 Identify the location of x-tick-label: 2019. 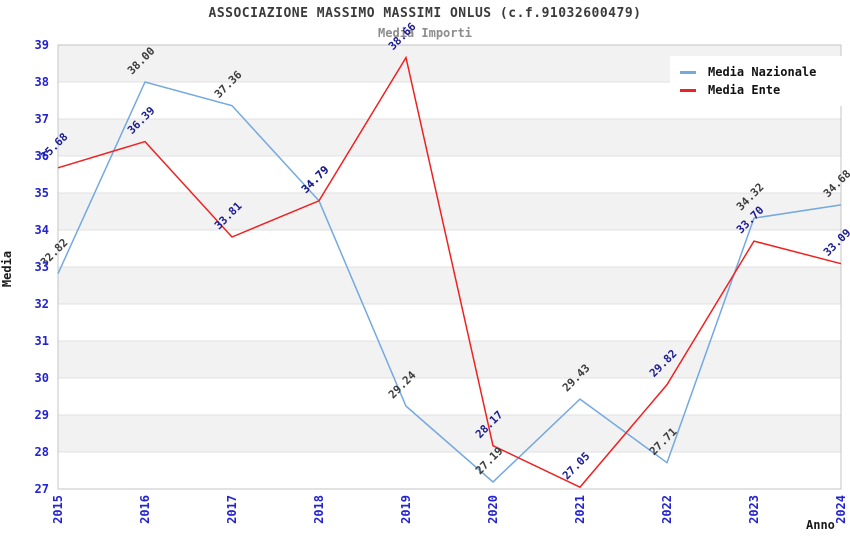
(406, 509).